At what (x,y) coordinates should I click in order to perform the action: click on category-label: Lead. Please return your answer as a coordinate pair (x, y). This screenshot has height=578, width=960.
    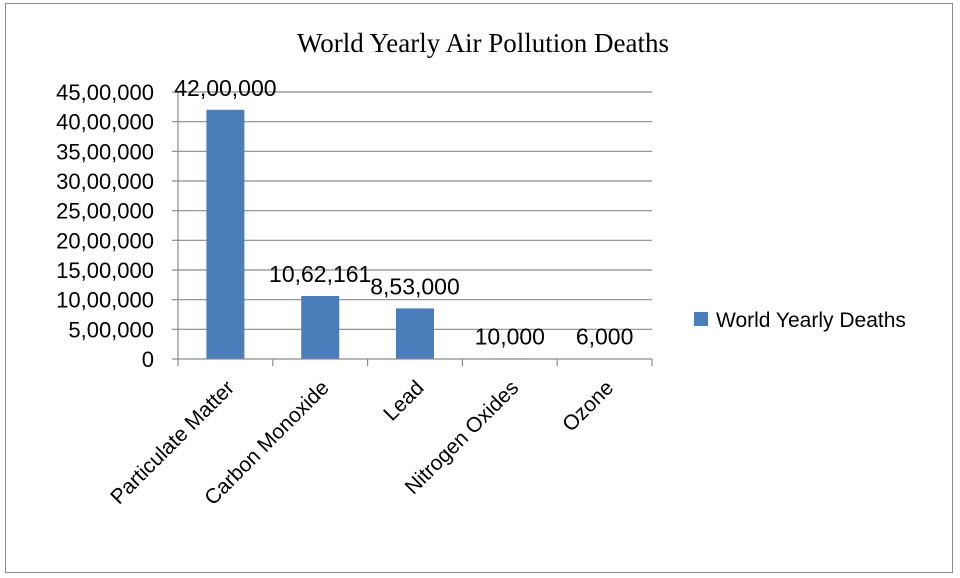
    Looking at the image, I should click on (403, 400).